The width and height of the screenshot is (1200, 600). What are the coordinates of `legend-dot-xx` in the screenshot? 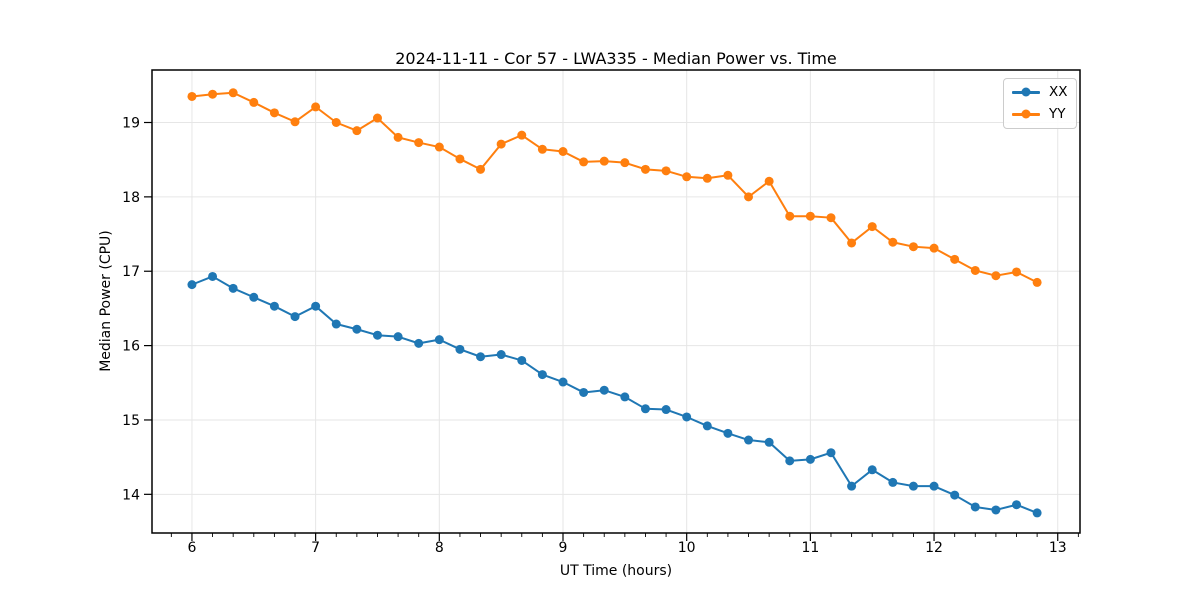 It's located at (1026, 92).